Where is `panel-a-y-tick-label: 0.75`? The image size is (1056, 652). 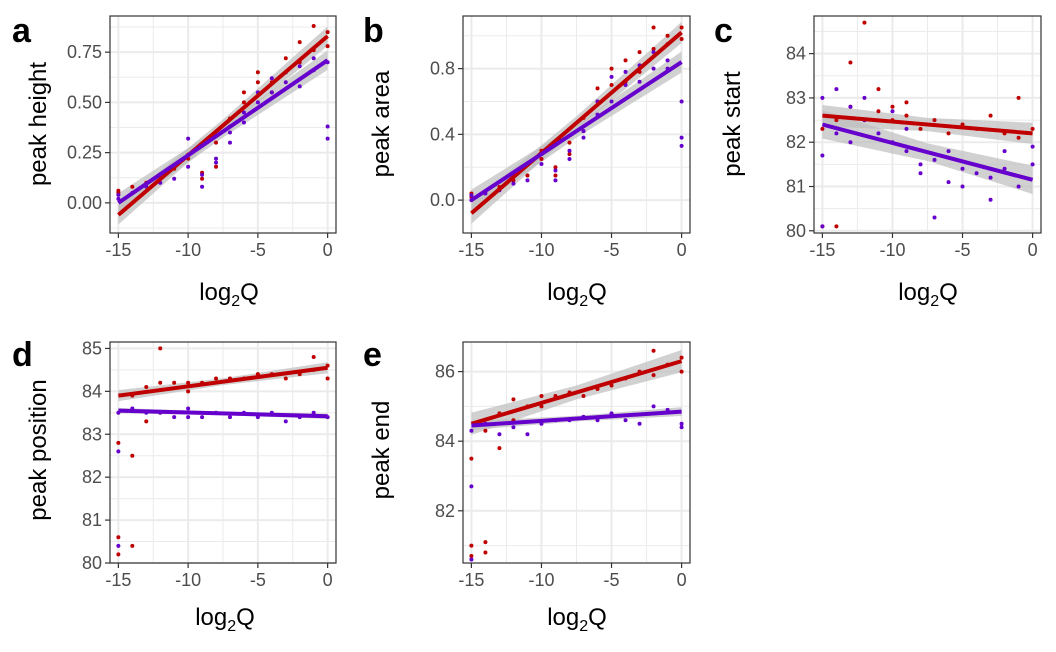
panel-a-y-tick-label: 0.75 is located at coordinates (84, 52).